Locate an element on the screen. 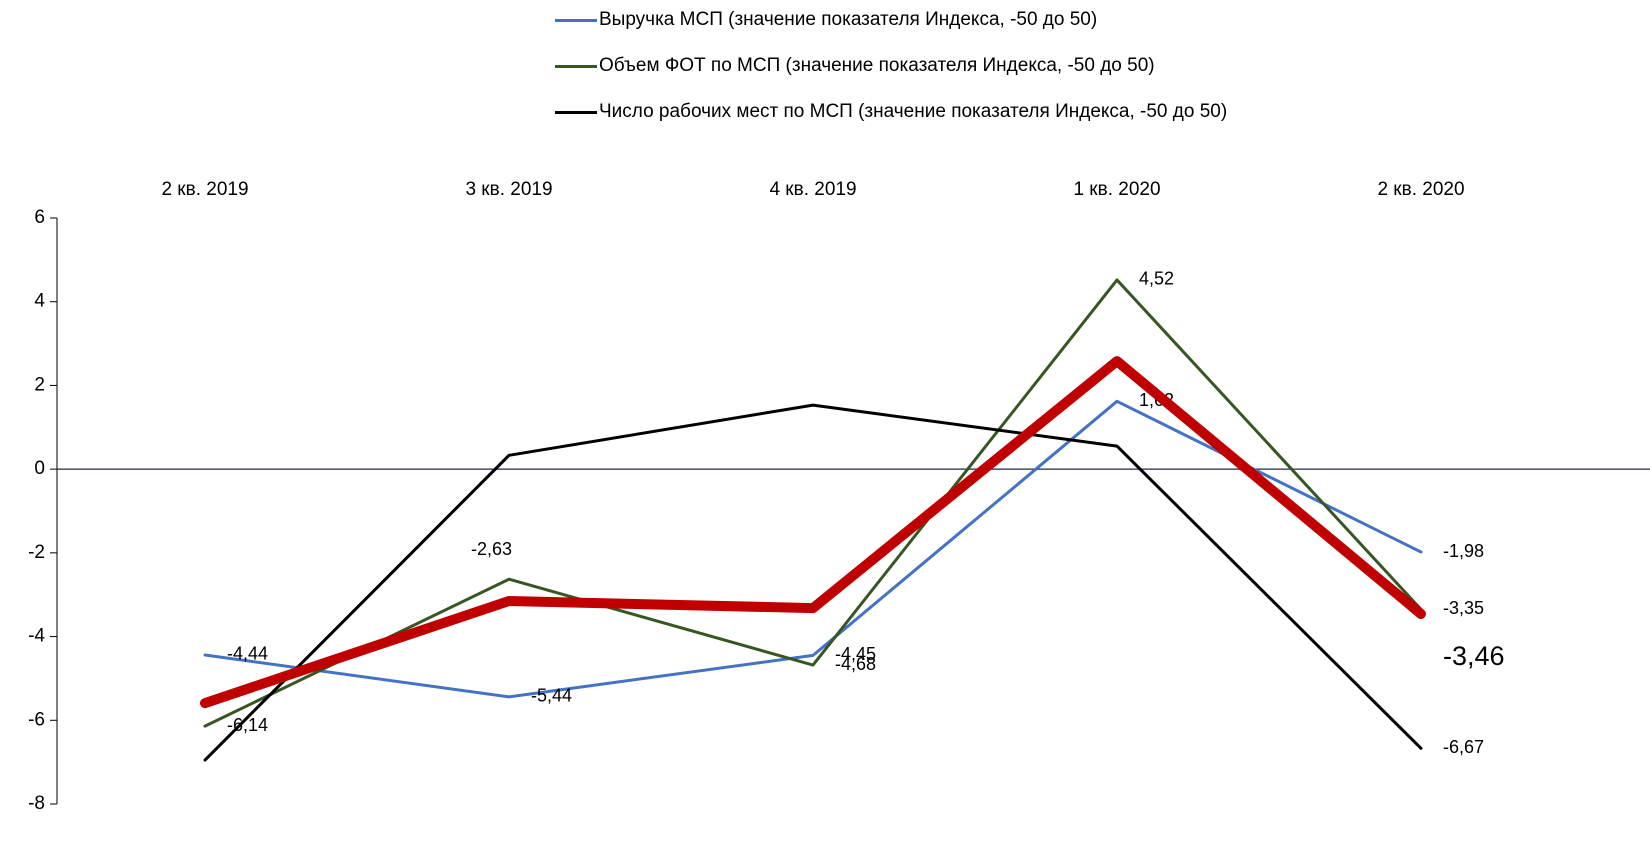 The height and width of the screenshot is (853, 1650). data-label: -6,14 is located at coordinates (247, 725).